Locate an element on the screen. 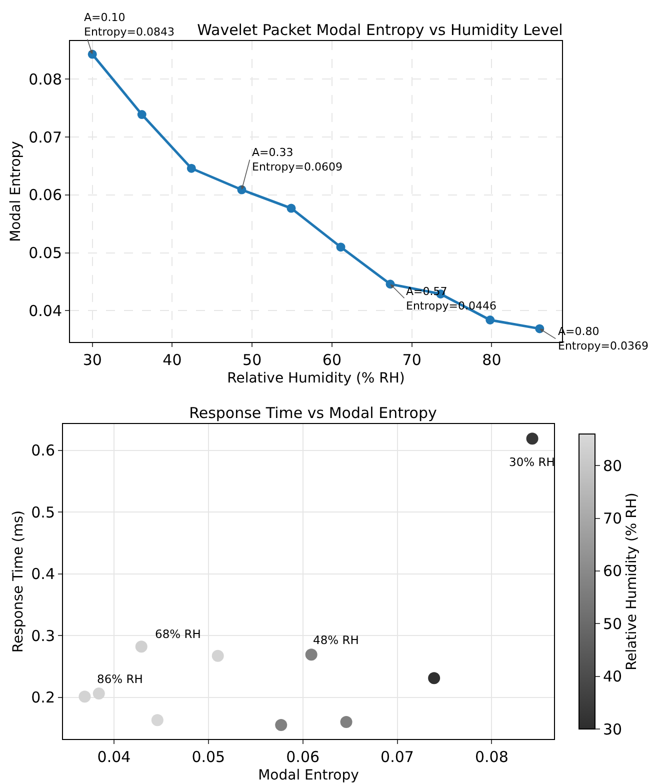  x-tick-label: 0.05 is located at coordinates (209, 757).